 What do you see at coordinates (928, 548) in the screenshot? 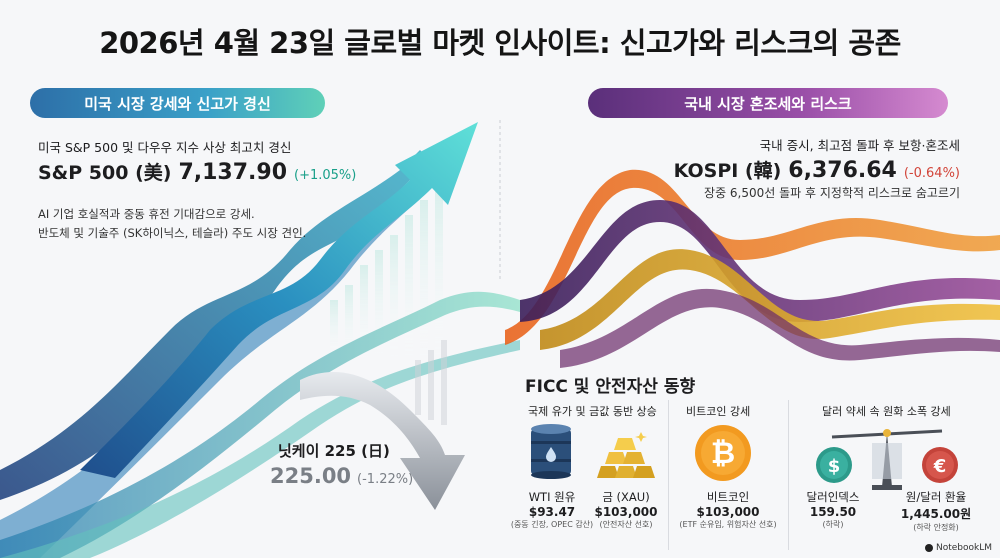
I see `notebooklm-logo-icon` at bounding box center [928, 548].